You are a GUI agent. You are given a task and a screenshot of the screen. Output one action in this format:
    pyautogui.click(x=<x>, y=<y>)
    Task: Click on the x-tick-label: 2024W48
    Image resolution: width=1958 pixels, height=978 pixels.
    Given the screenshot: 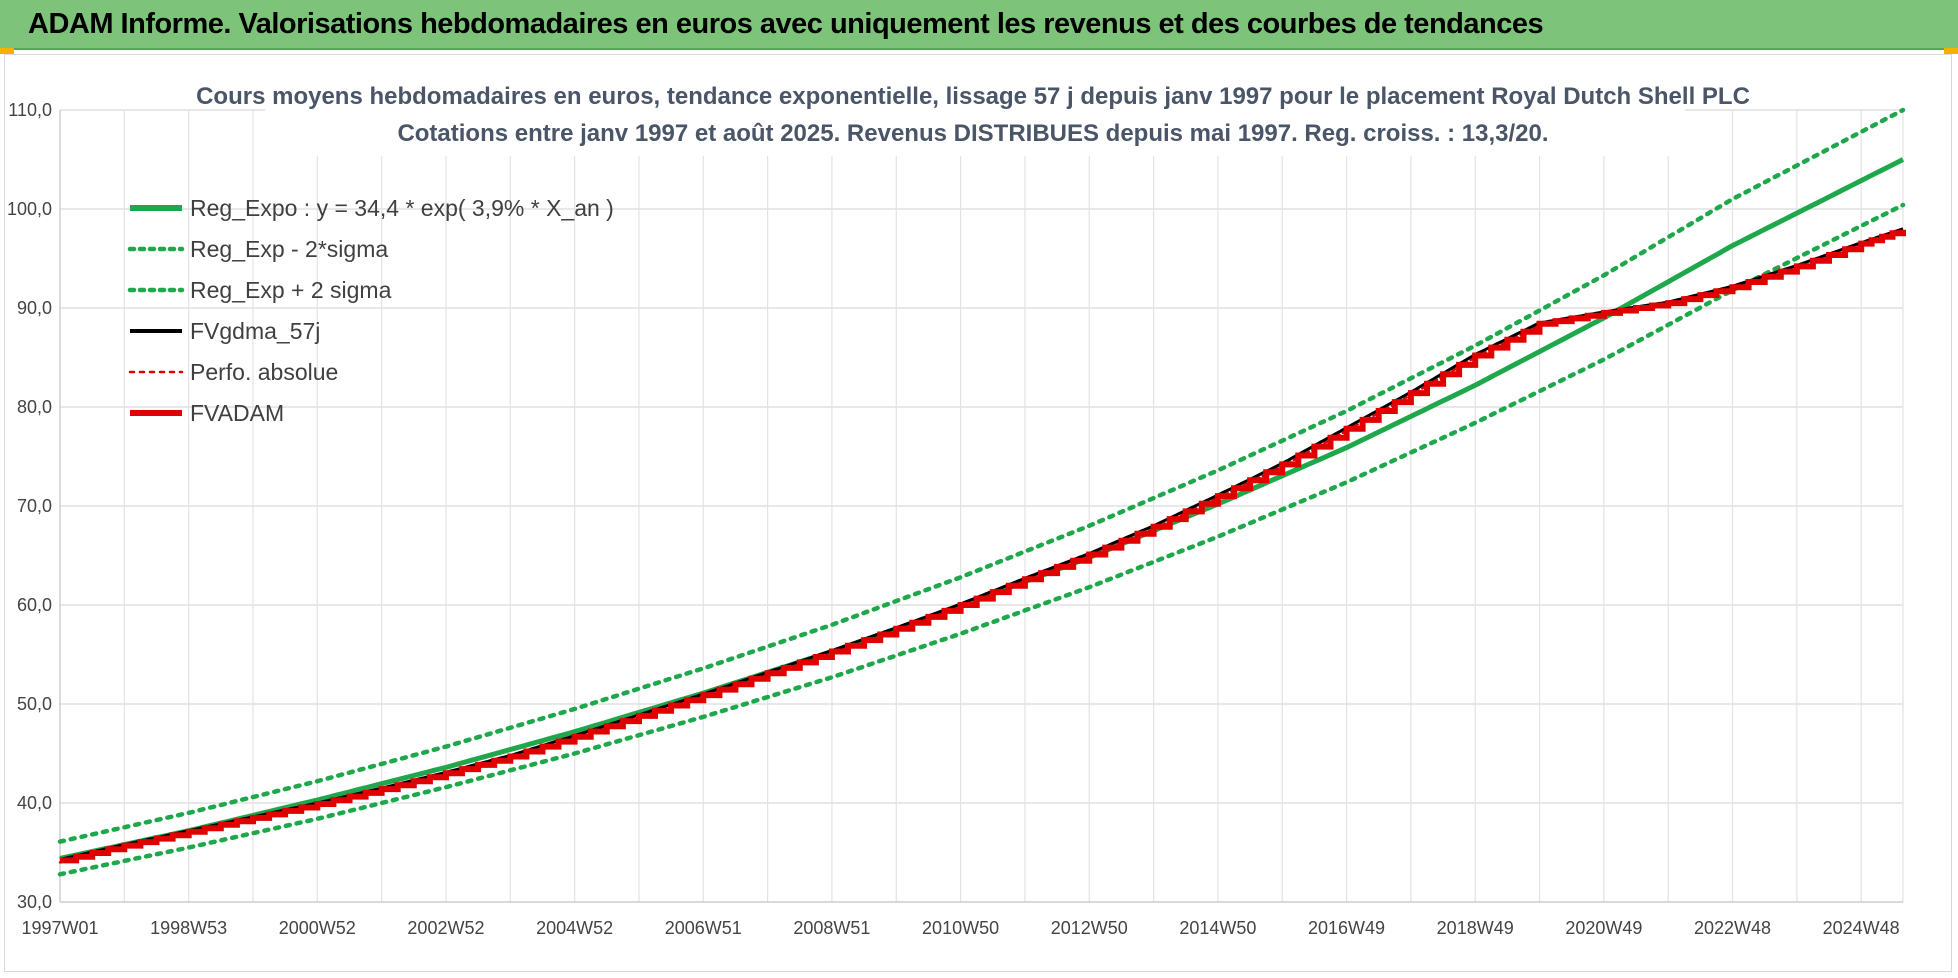 What is the action you would take?
    pyautogui.click(x=1861, y=928)
    